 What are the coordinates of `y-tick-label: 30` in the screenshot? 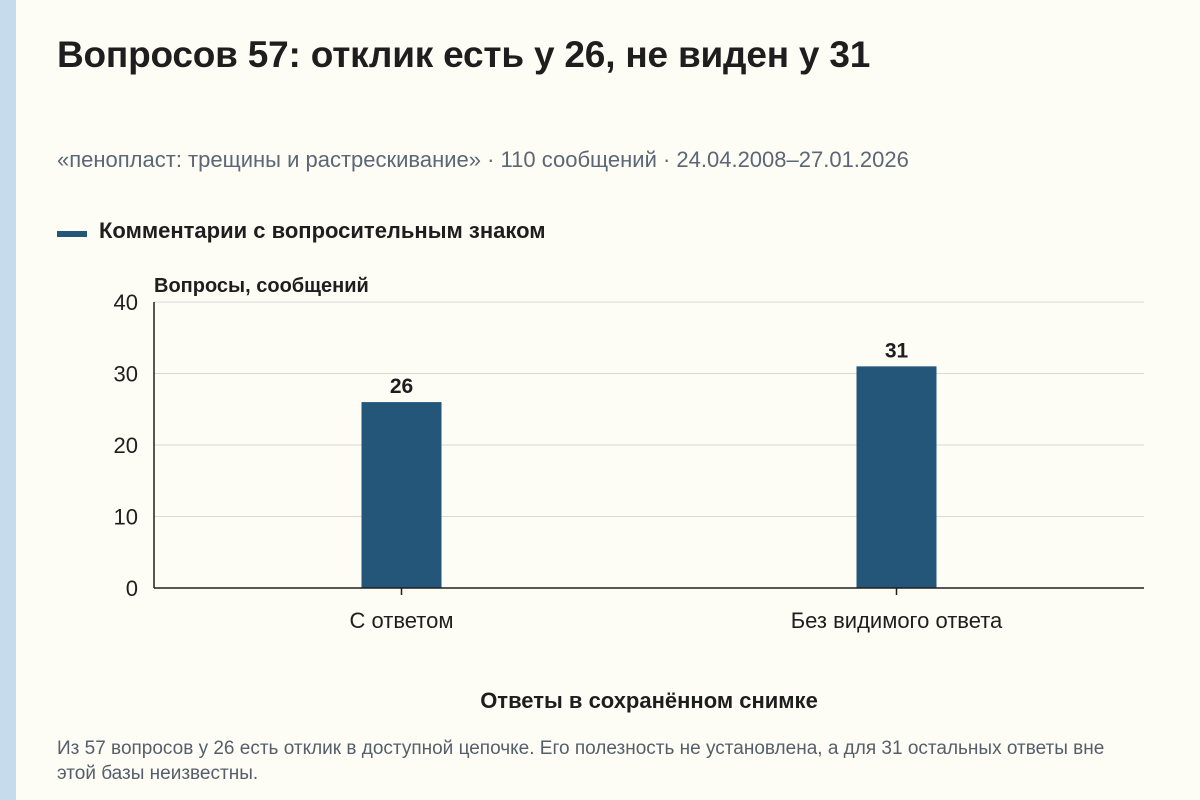 It's located at (126, 374).